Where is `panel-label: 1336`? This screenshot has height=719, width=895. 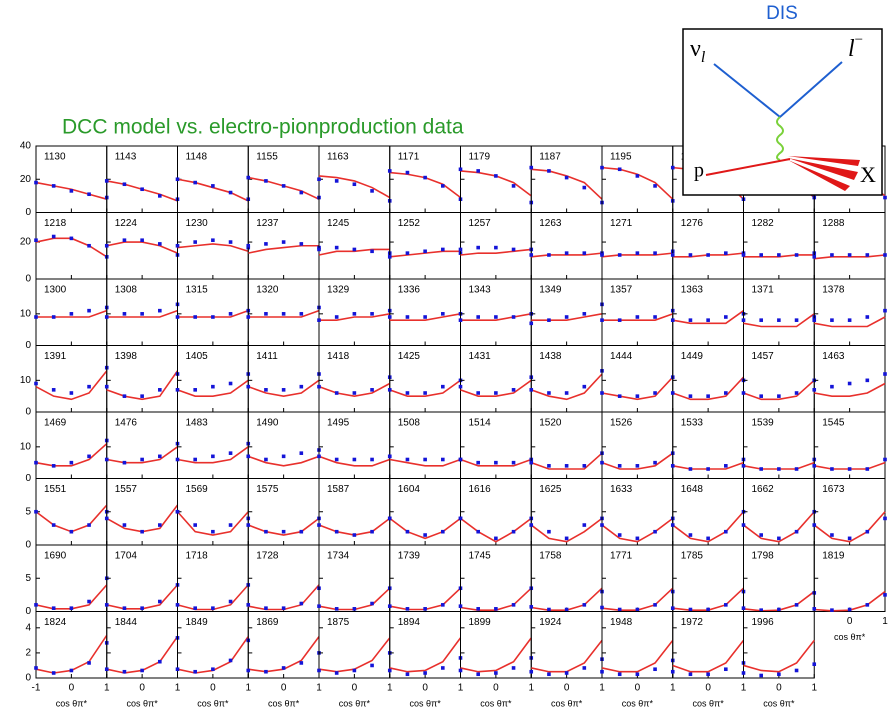 panel-label: 1336 is located at coordinates (409, 290).